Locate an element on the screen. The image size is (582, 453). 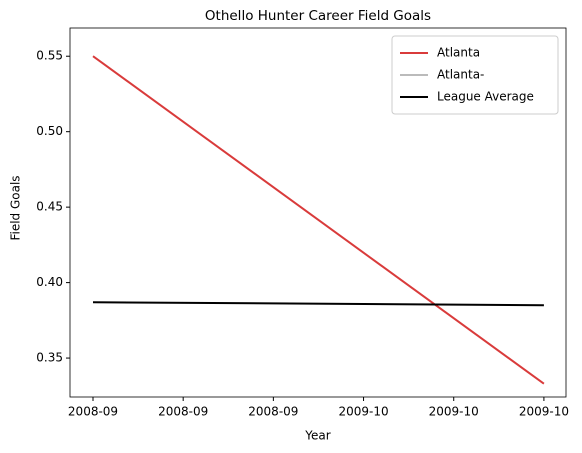
y-tick-label: 0.35 is located at coordinates (49, 358).